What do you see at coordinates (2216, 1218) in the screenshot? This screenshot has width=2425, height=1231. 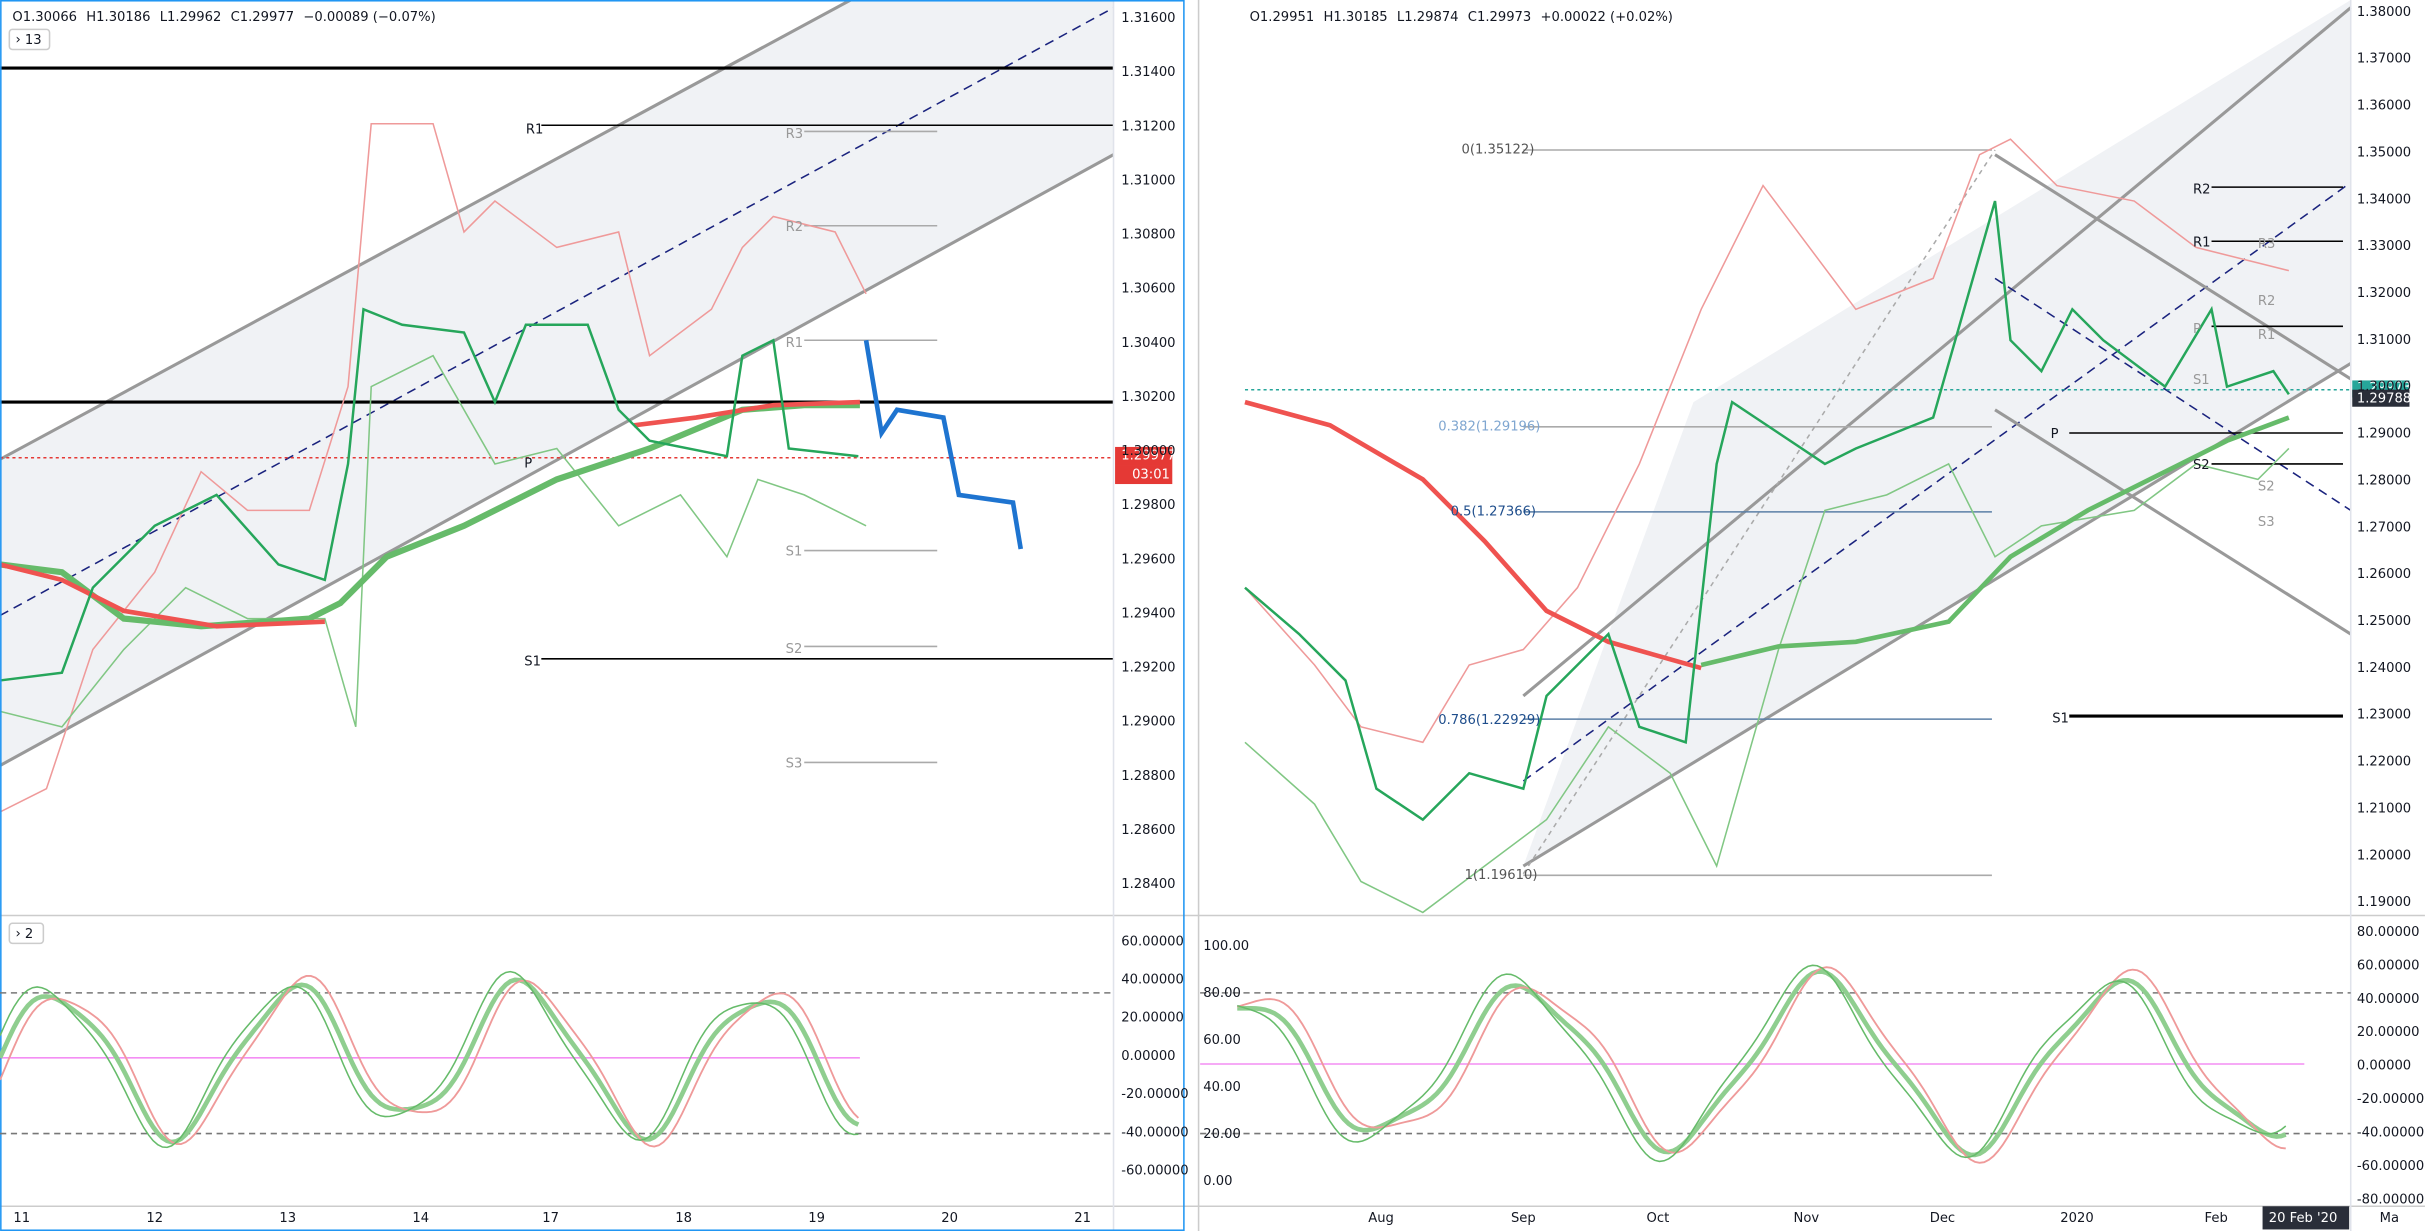 I see `time-label: Feb` at bounding box center [2216, 1218].